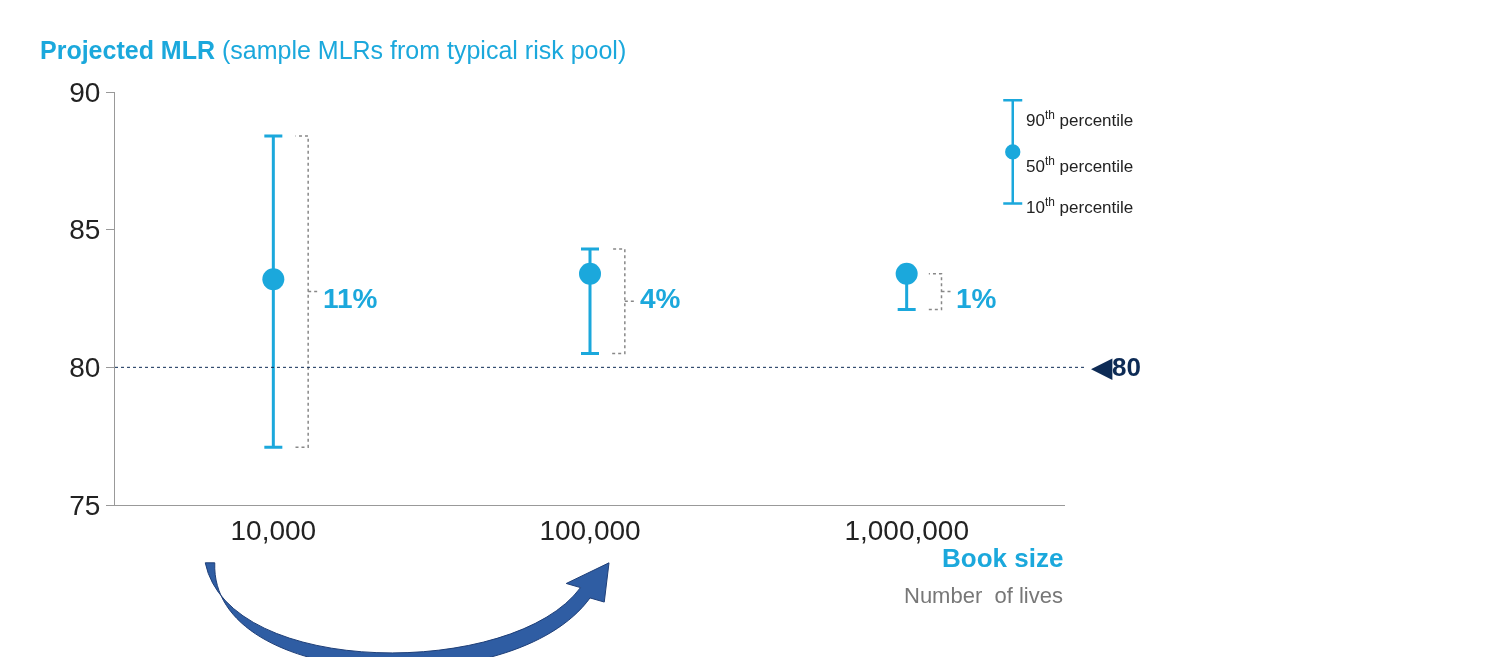  What do you see at coordinates (85, 368) in the screenshot?
I see `y-tick-label: 80` at bounding box center [85, 368].